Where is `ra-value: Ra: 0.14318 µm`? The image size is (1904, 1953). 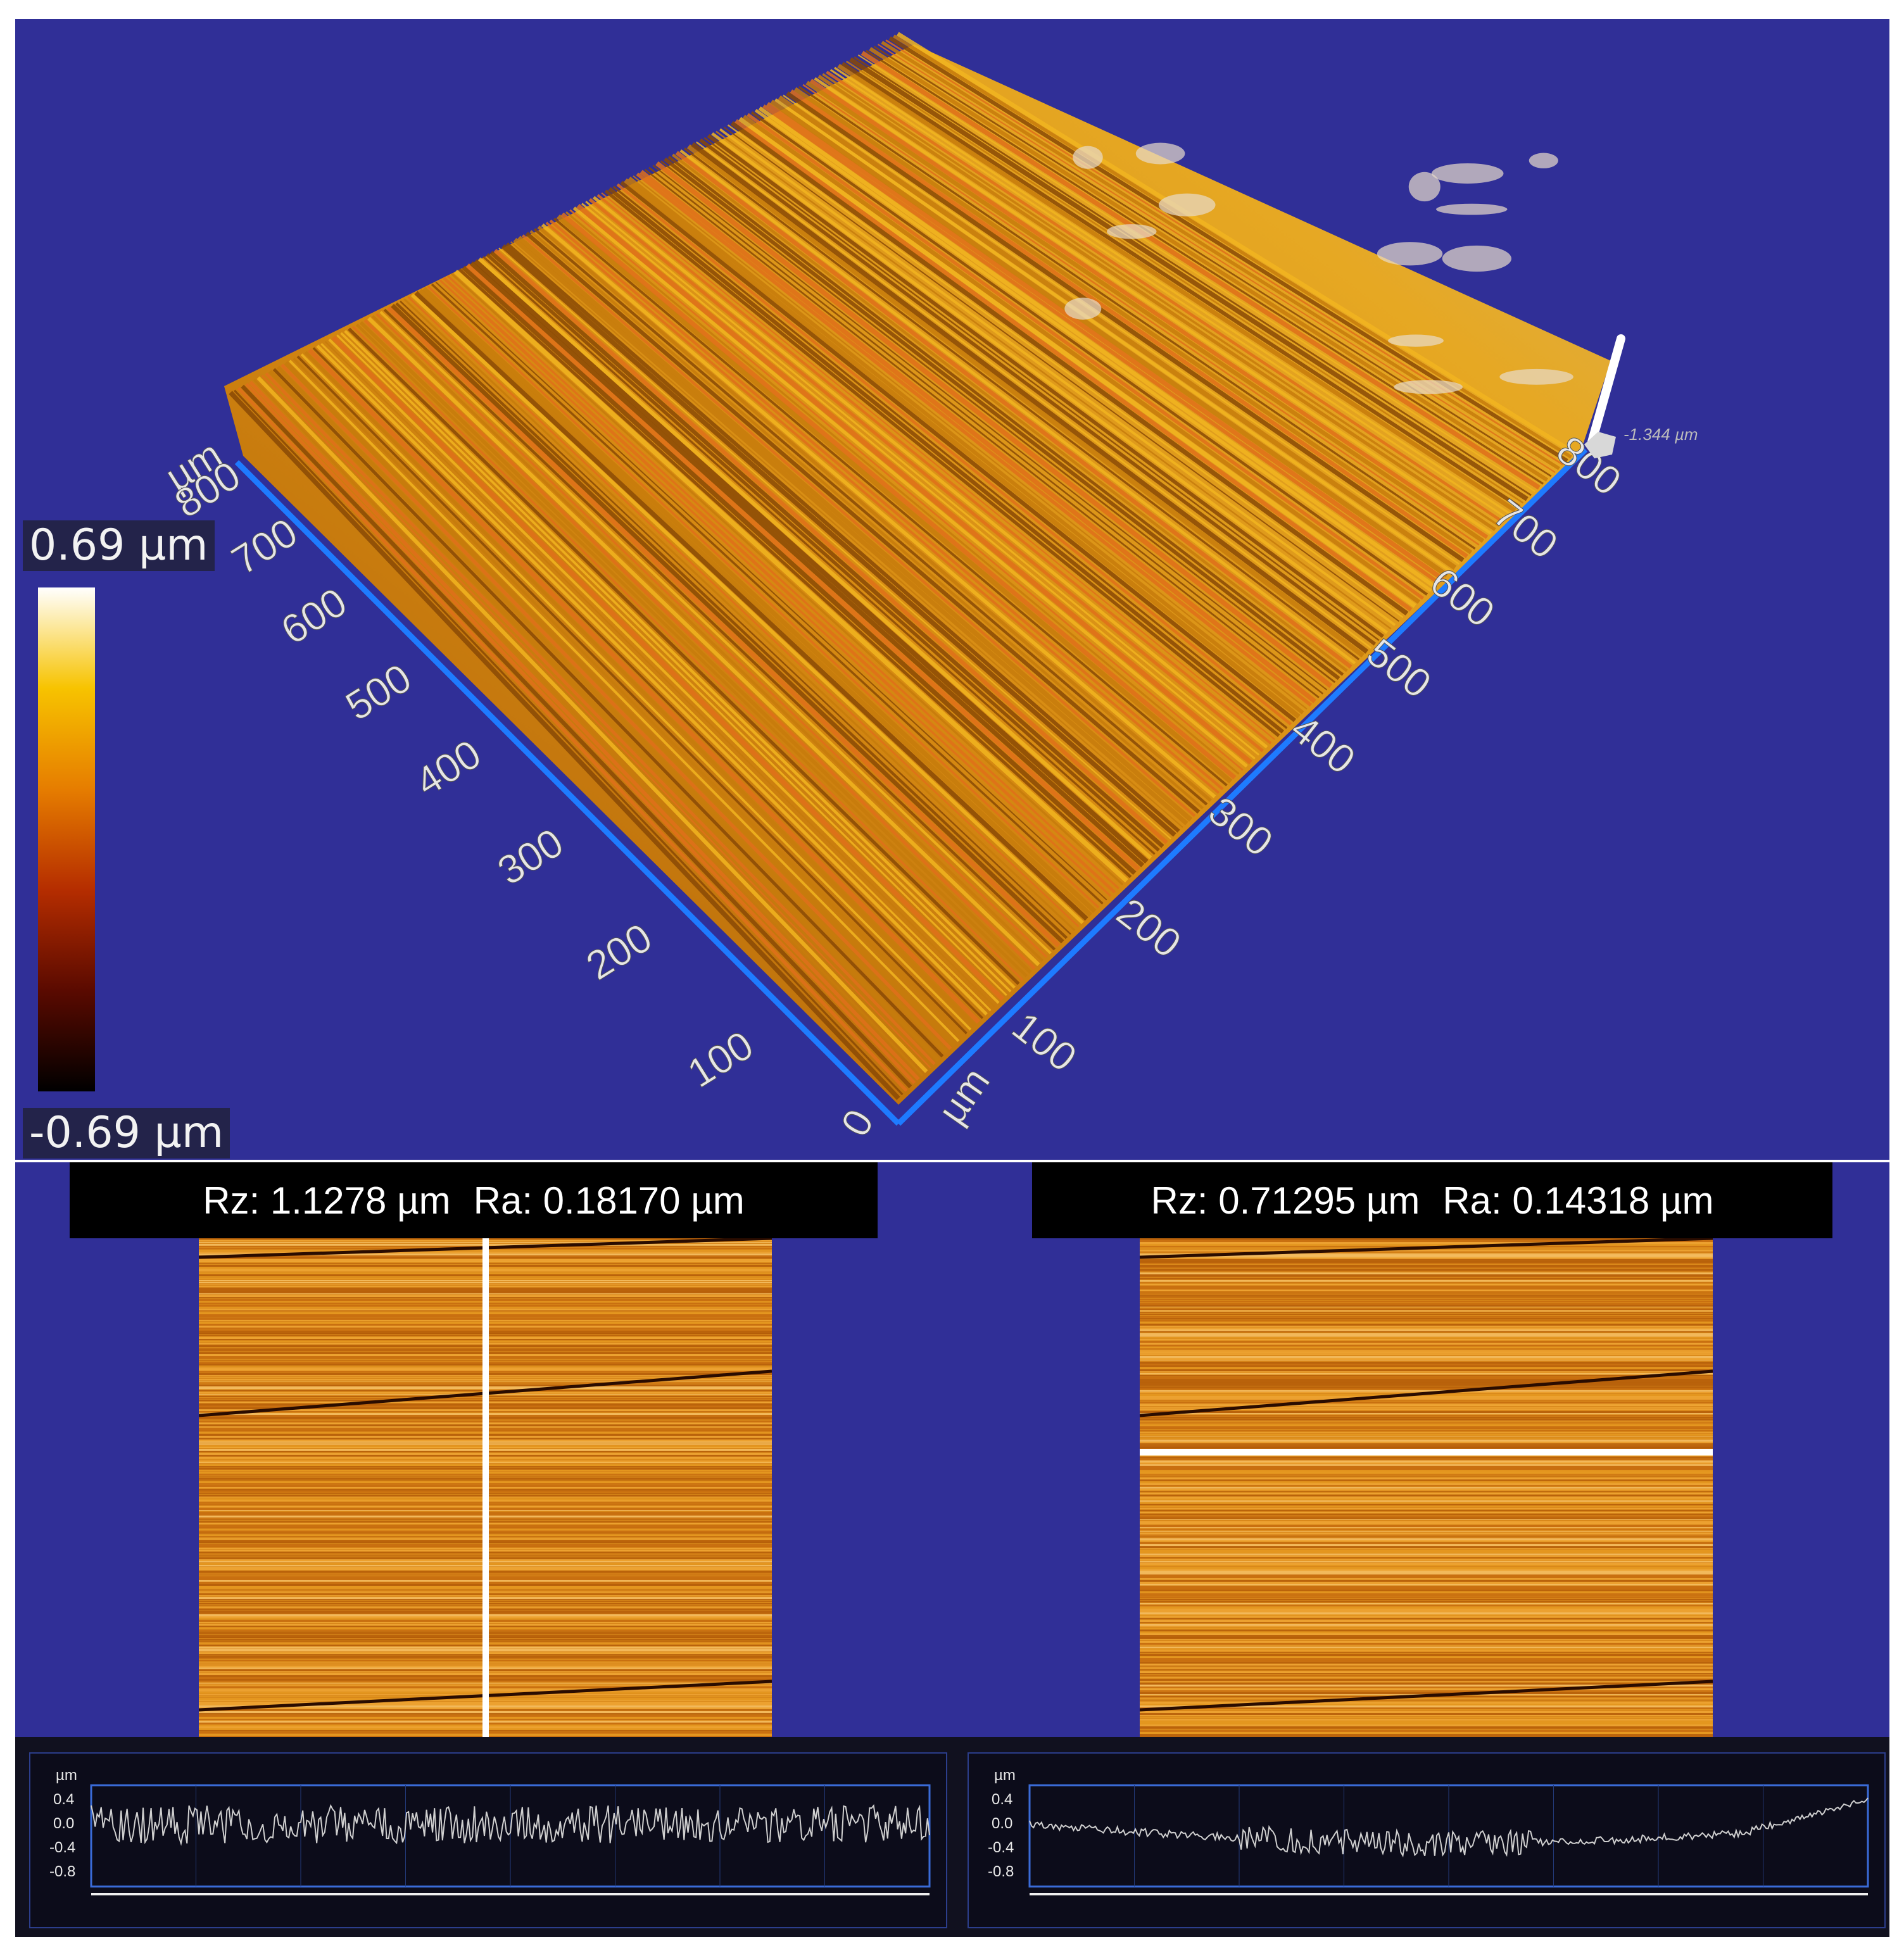
ra-value: Ra: 0.14318 µm is located at coordinates (1578, 1201).